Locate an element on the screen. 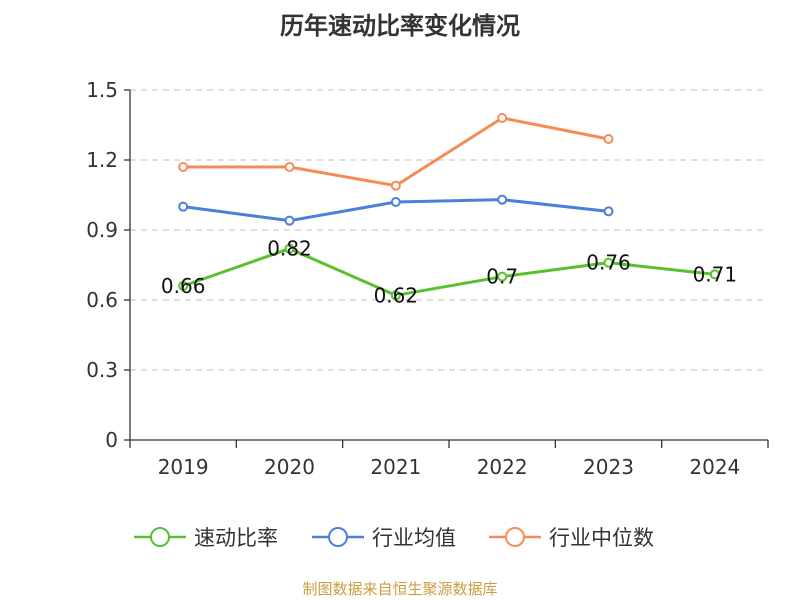 The image size is (800, 600). data-label: 0.66 is located at coordinates (183, 286).